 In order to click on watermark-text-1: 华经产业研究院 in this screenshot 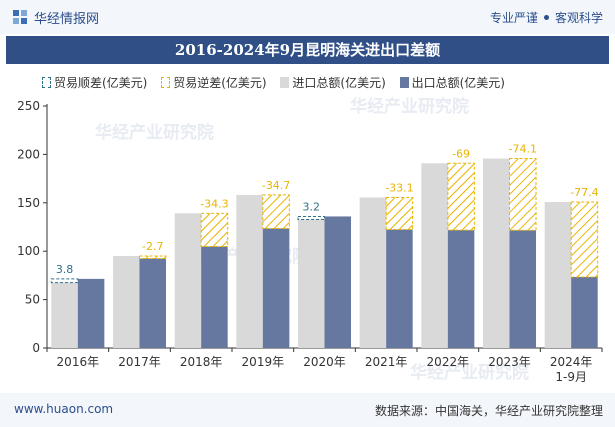, I will do `click(409, 106)`.